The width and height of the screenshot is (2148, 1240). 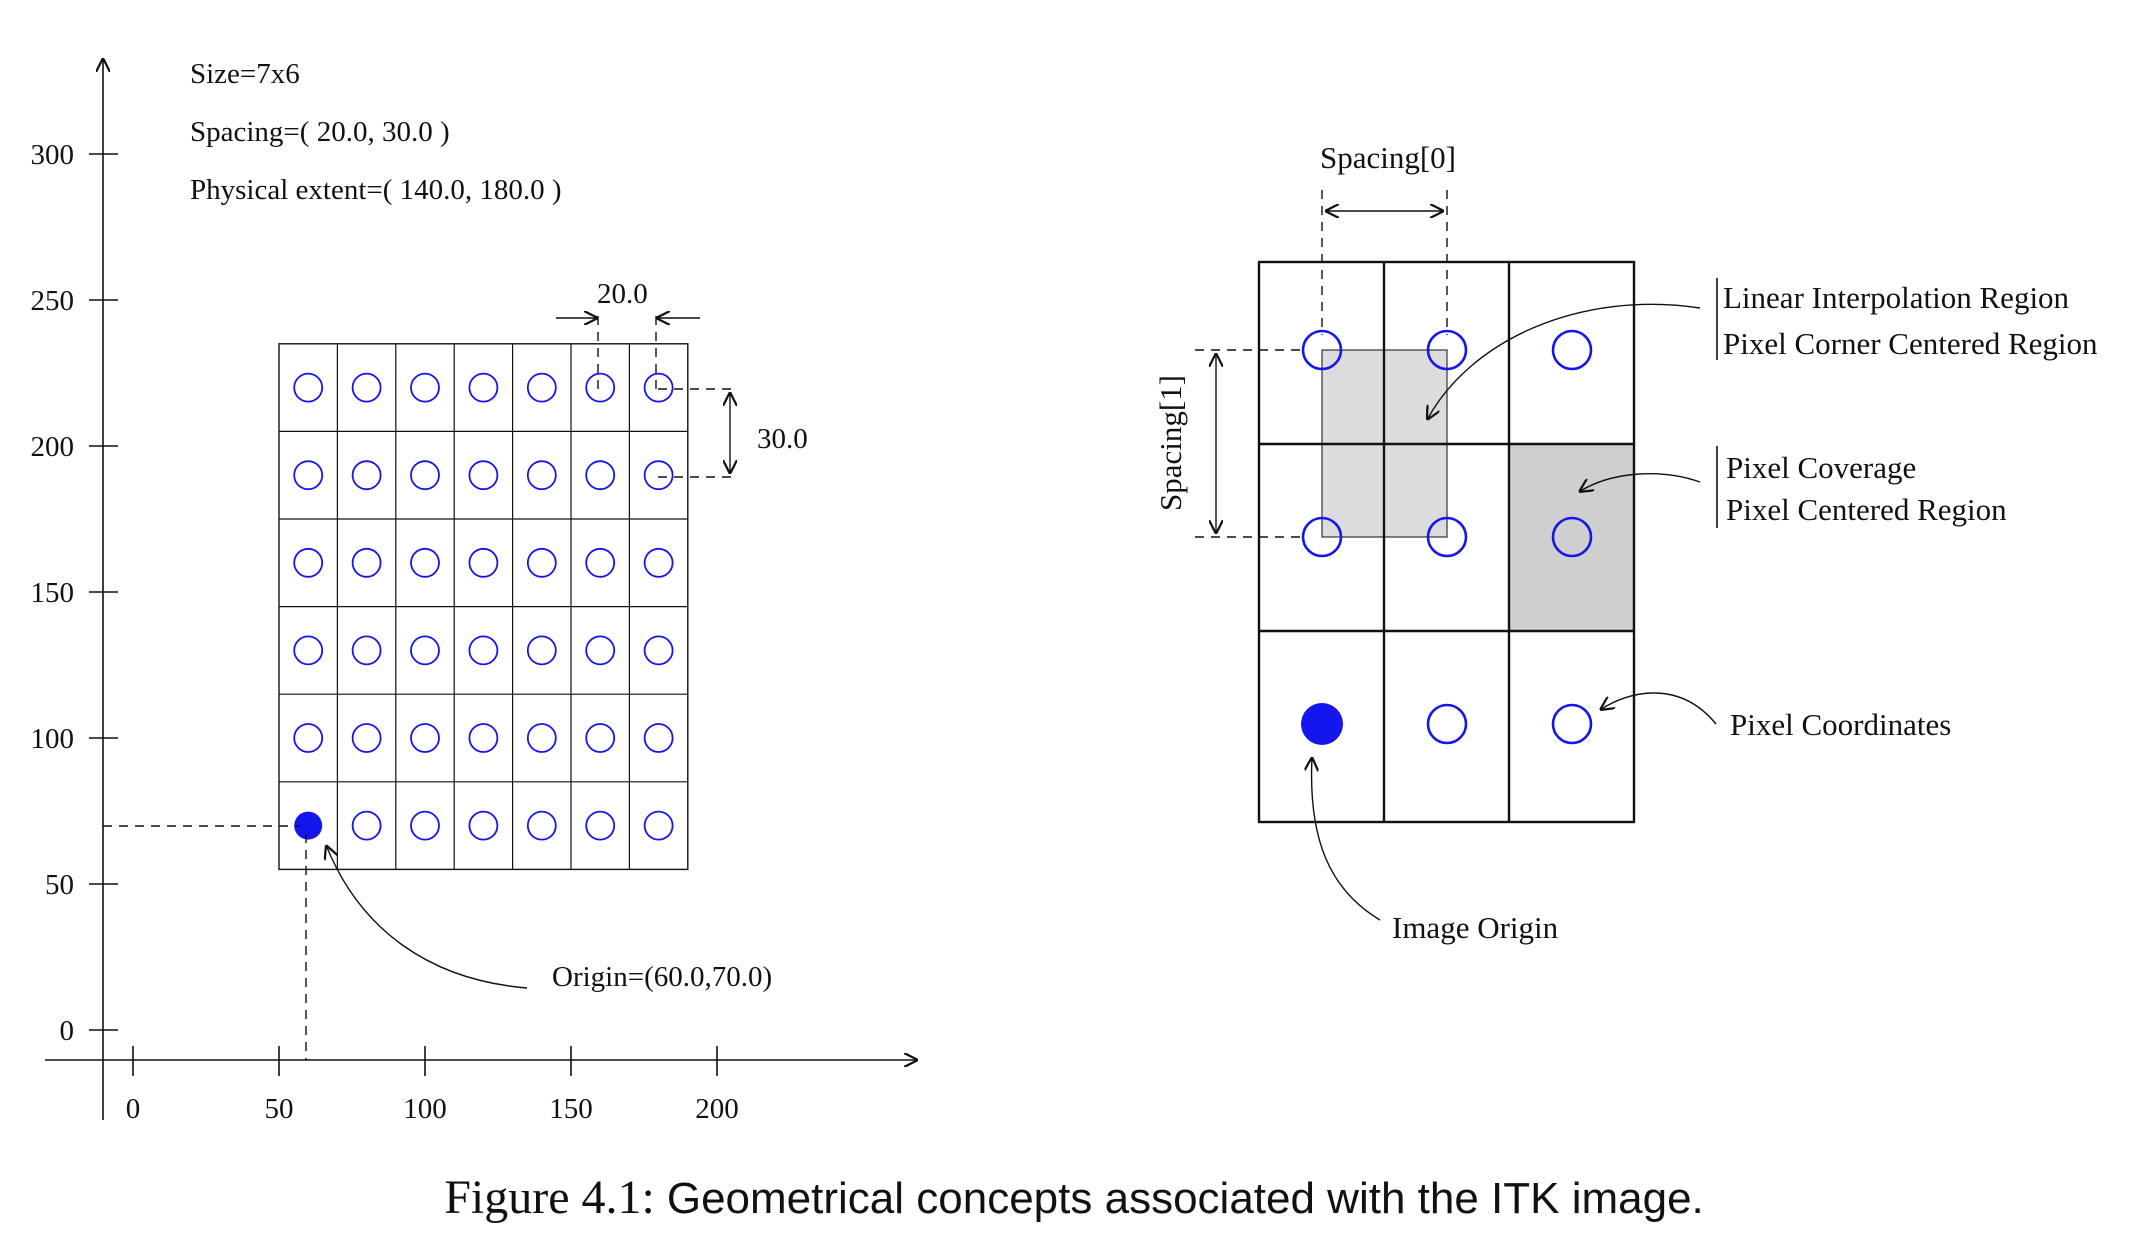 What do you see at coordinates (245, 74) in the screenshot?
I see `size-text: Size=7x6` at bounding box center [245, 74].